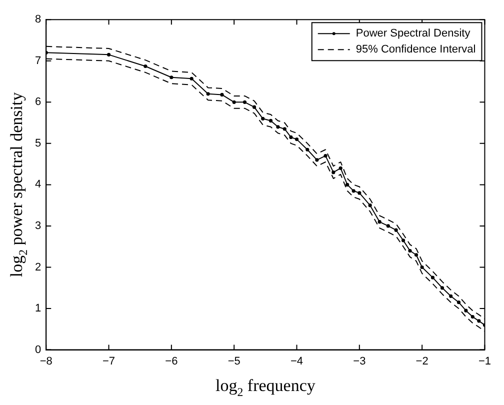  Describe the element at coordinates (416, 50) in the screenshot. I see `legend-label: 95% Confidence Interval` at that location.